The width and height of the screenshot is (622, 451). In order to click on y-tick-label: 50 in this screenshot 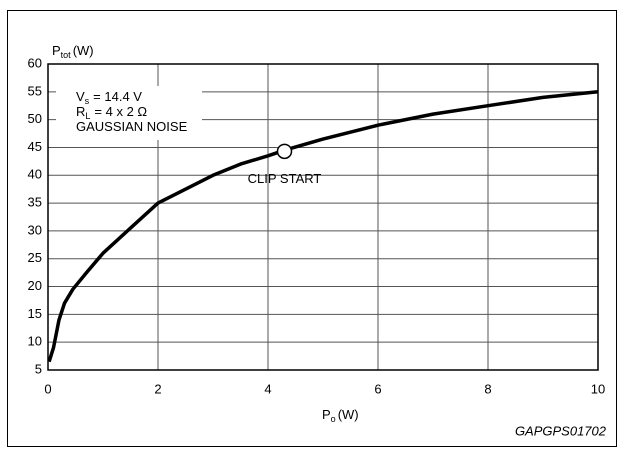, I will do `click(35, 118)`.